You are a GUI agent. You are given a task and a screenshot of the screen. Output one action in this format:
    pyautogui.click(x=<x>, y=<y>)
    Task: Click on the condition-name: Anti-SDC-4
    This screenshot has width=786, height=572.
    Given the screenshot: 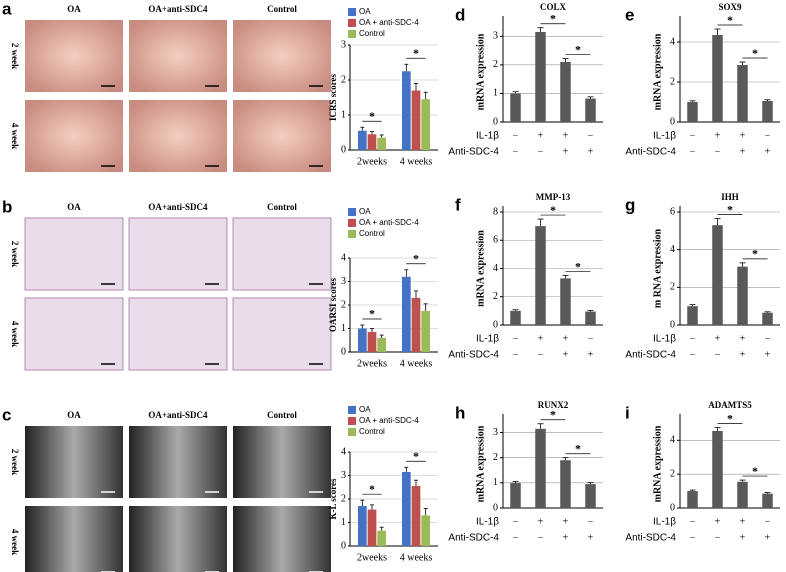 What is the action you would take?
    pyautogui.click(x=650, y=355)
    